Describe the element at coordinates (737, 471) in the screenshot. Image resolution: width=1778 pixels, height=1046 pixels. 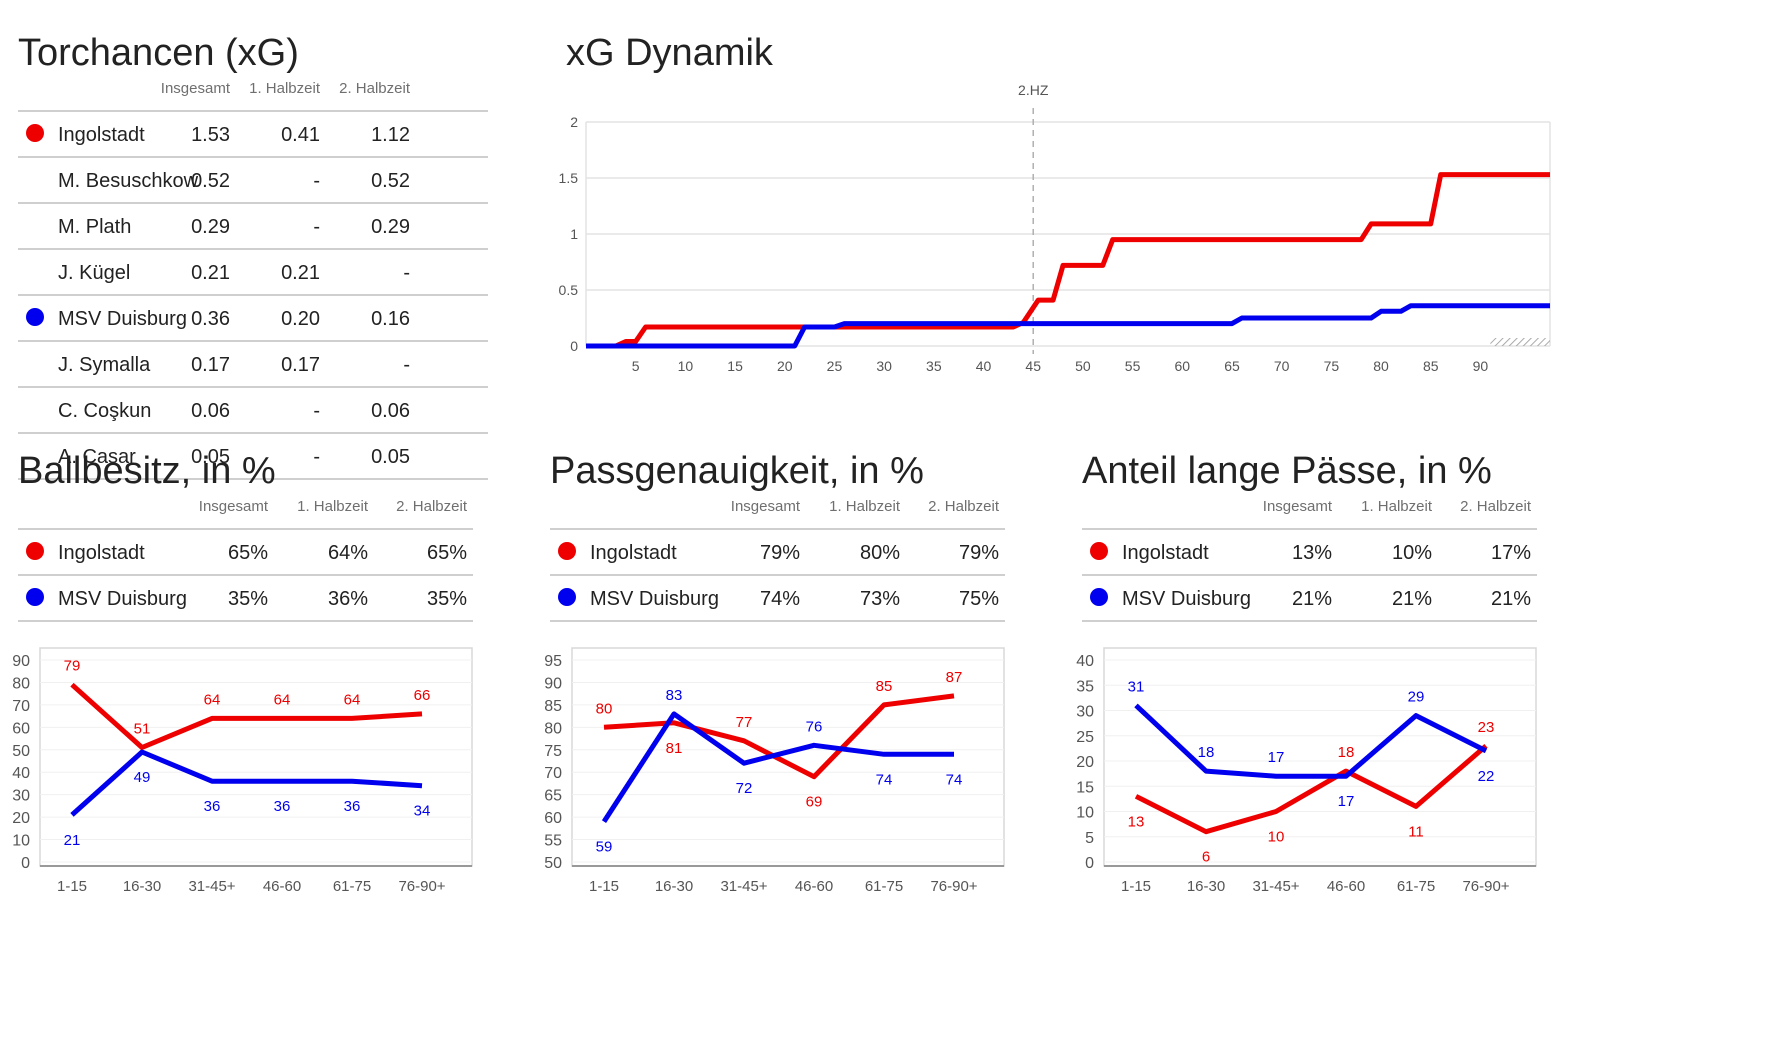
I see `pass-table-title: Passgenauigkeit, in %` at that location.